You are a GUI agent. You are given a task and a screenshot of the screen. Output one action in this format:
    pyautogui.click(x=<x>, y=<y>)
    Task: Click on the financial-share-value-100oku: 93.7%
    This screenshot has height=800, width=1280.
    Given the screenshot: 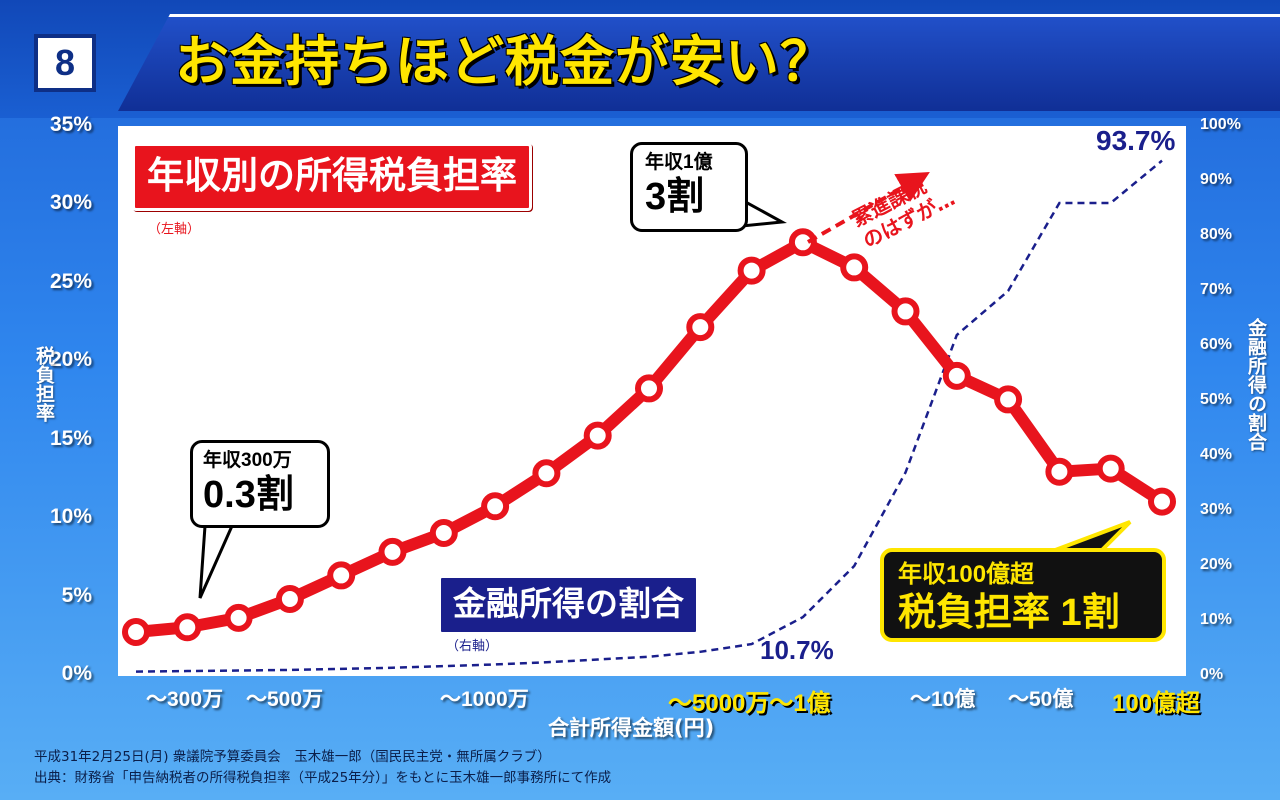 What is the action you would take?
    pyautogui.click(x=1136, y=140)
    